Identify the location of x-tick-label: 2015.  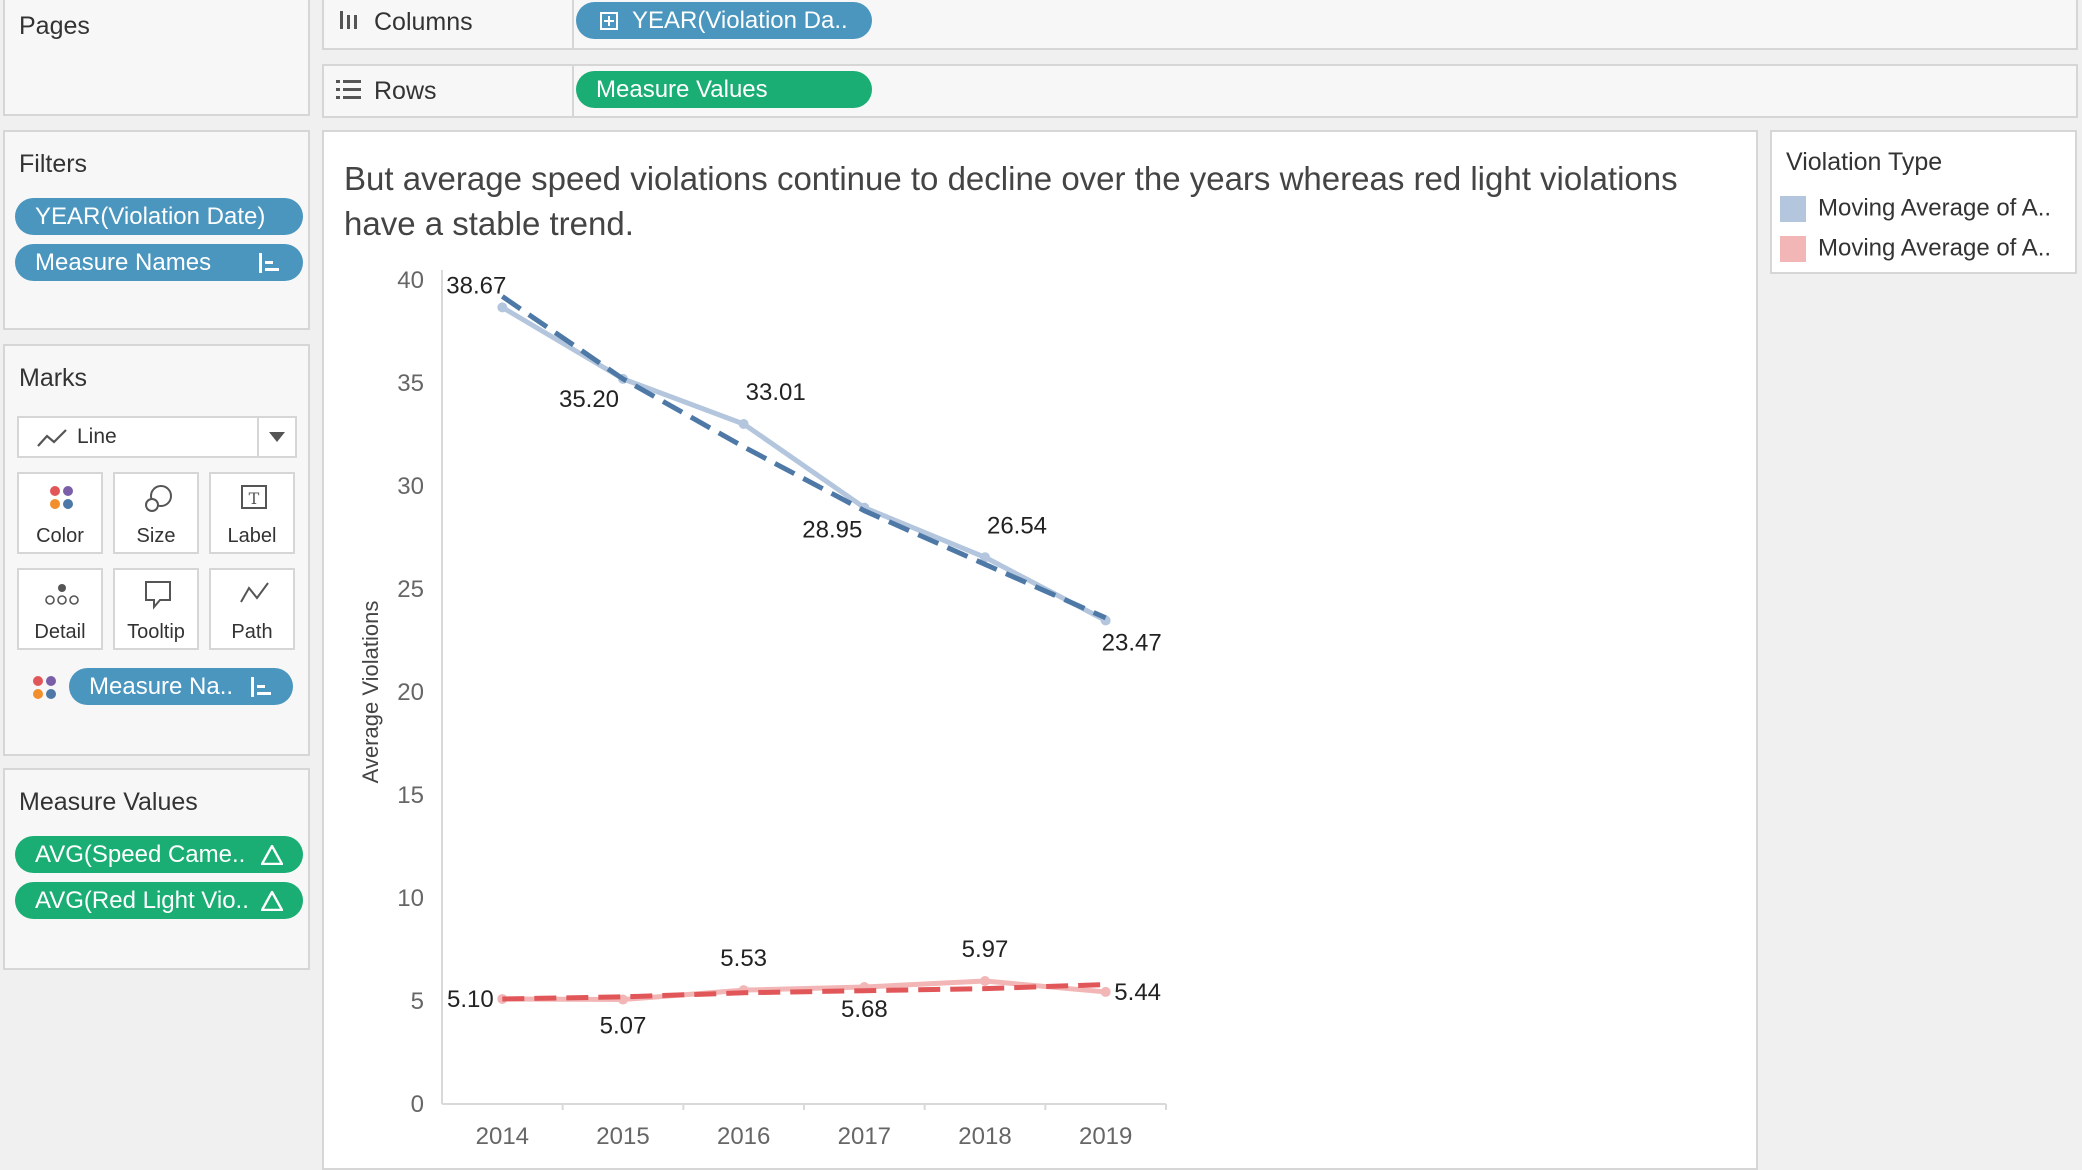
(622, 1136).